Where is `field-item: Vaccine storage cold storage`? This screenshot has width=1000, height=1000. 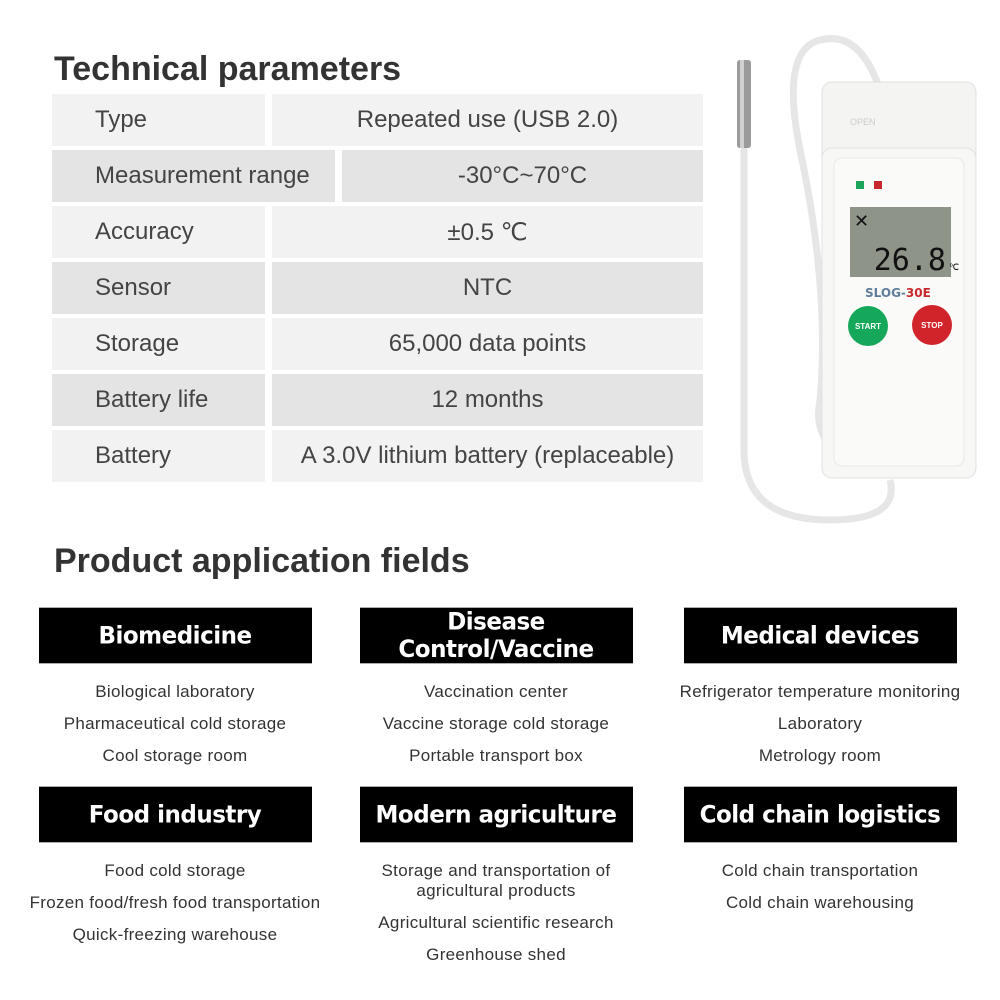 field-item: Vaccine storage cold storage is located at coordinates (496, 723).